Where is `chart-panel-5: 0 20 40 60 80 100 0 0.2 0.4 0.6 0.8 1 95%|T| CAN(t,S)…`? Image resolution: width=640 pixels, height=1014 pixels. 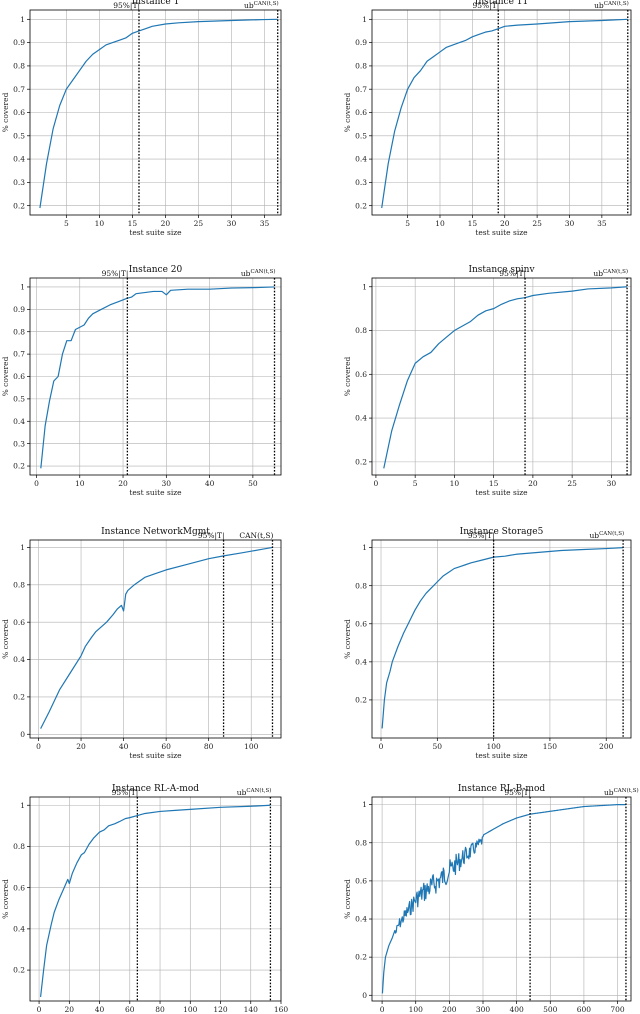
chart-panel-5: 0 20 40 60 80 100 0 0.2 0.4 0.6 0.8 1 95%|T| CAN(t,S)… is located at coordinates (141, 643).